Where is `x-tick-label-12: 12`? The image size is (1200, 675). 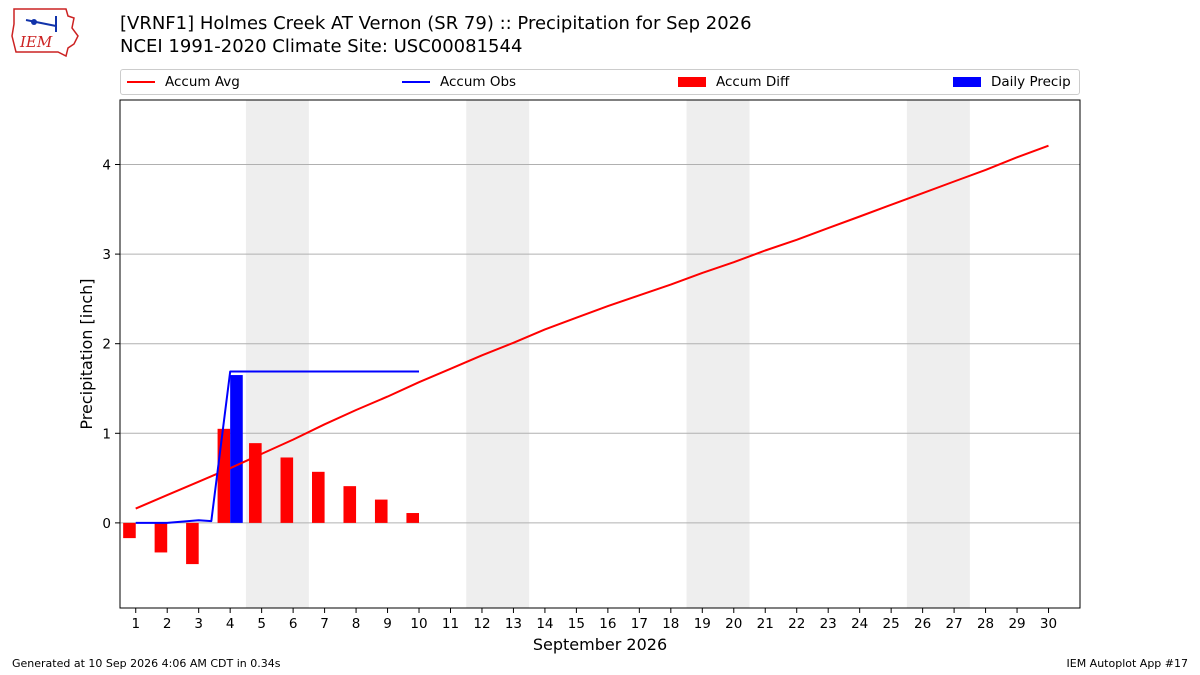
x-tick-label-12: 12 is located at coordinates (481, 624).